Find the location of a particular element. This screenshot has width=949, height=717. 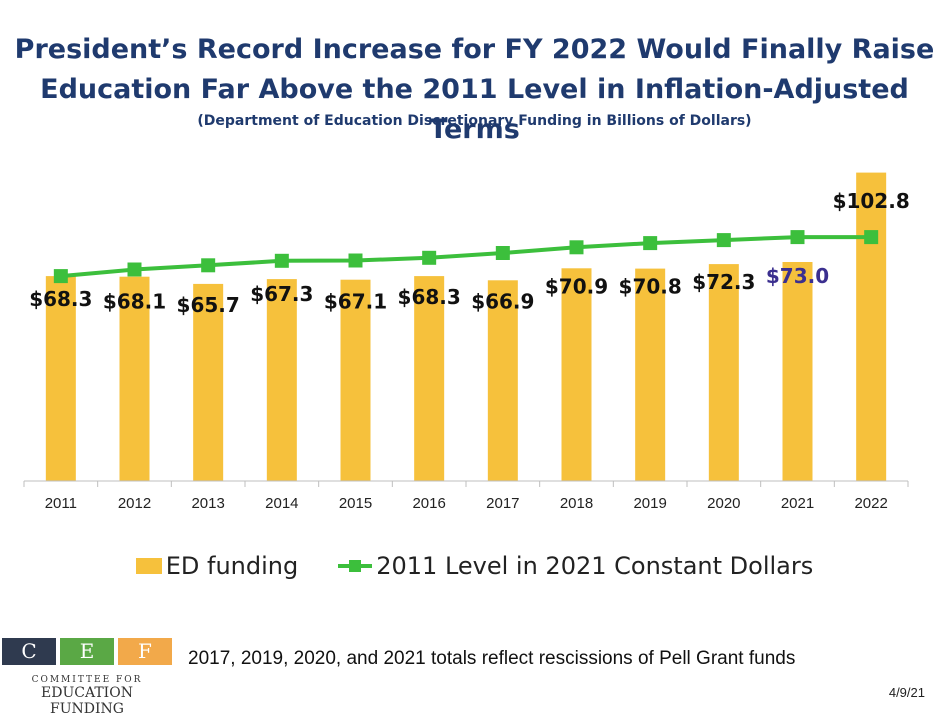

x-tick-label-2016: 2016 is located at coordinates (428, 503).